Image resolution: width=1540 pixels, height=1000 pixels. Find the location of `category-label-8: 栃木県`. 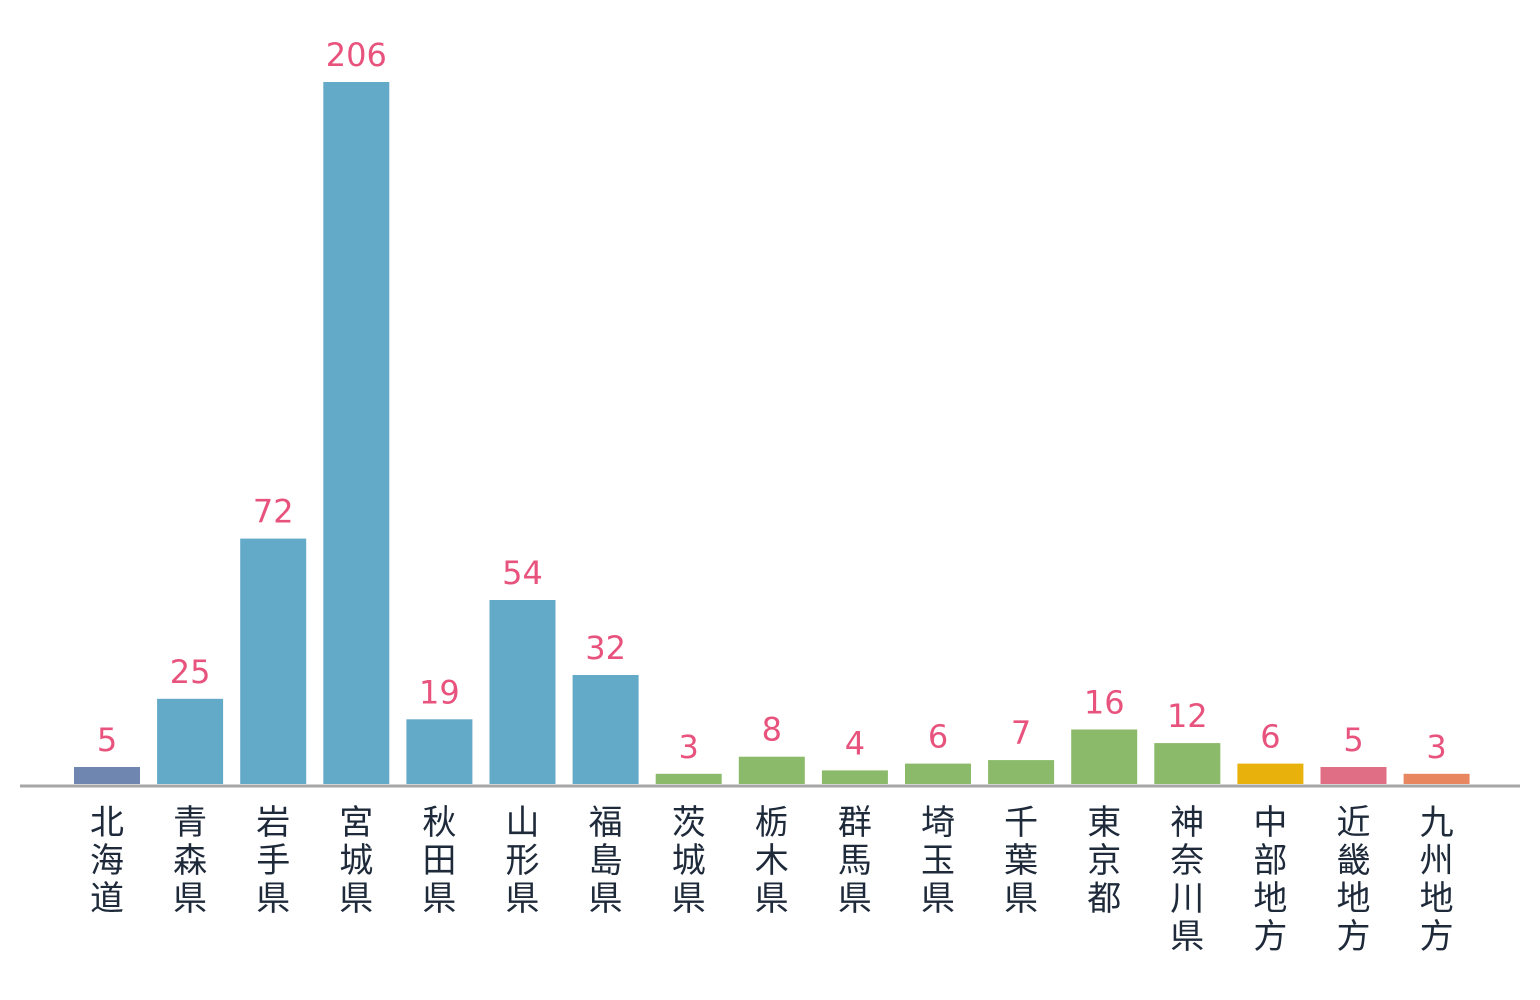

category-label-8: 栃木県 is located at coordinates (772, 861).